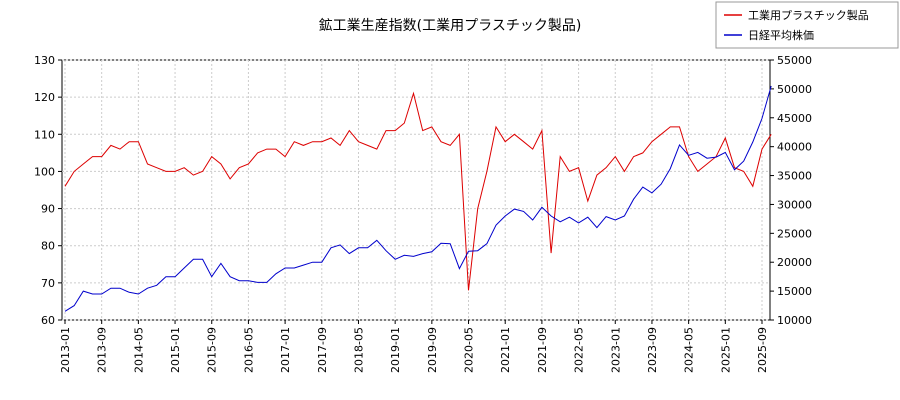 The image size is (900, 400). I want to click on x-tick-label: 2015-09, so click(212, 350).